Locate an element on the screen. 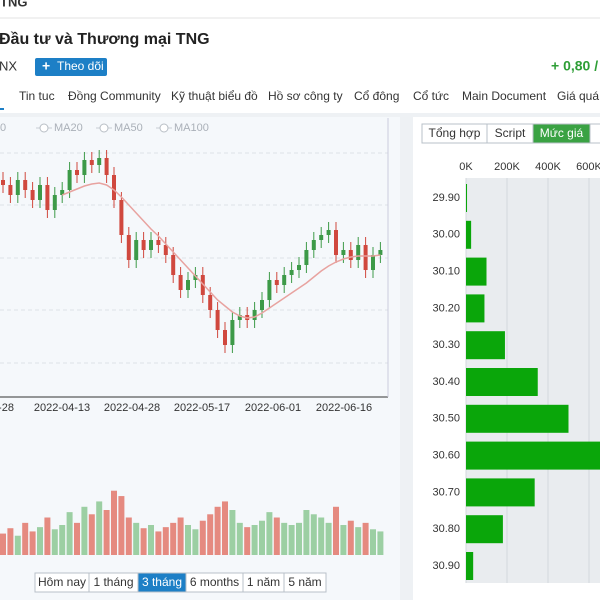 The image size is (600, 600). nav-tab: Main Document is located at coordinates (504, 96).